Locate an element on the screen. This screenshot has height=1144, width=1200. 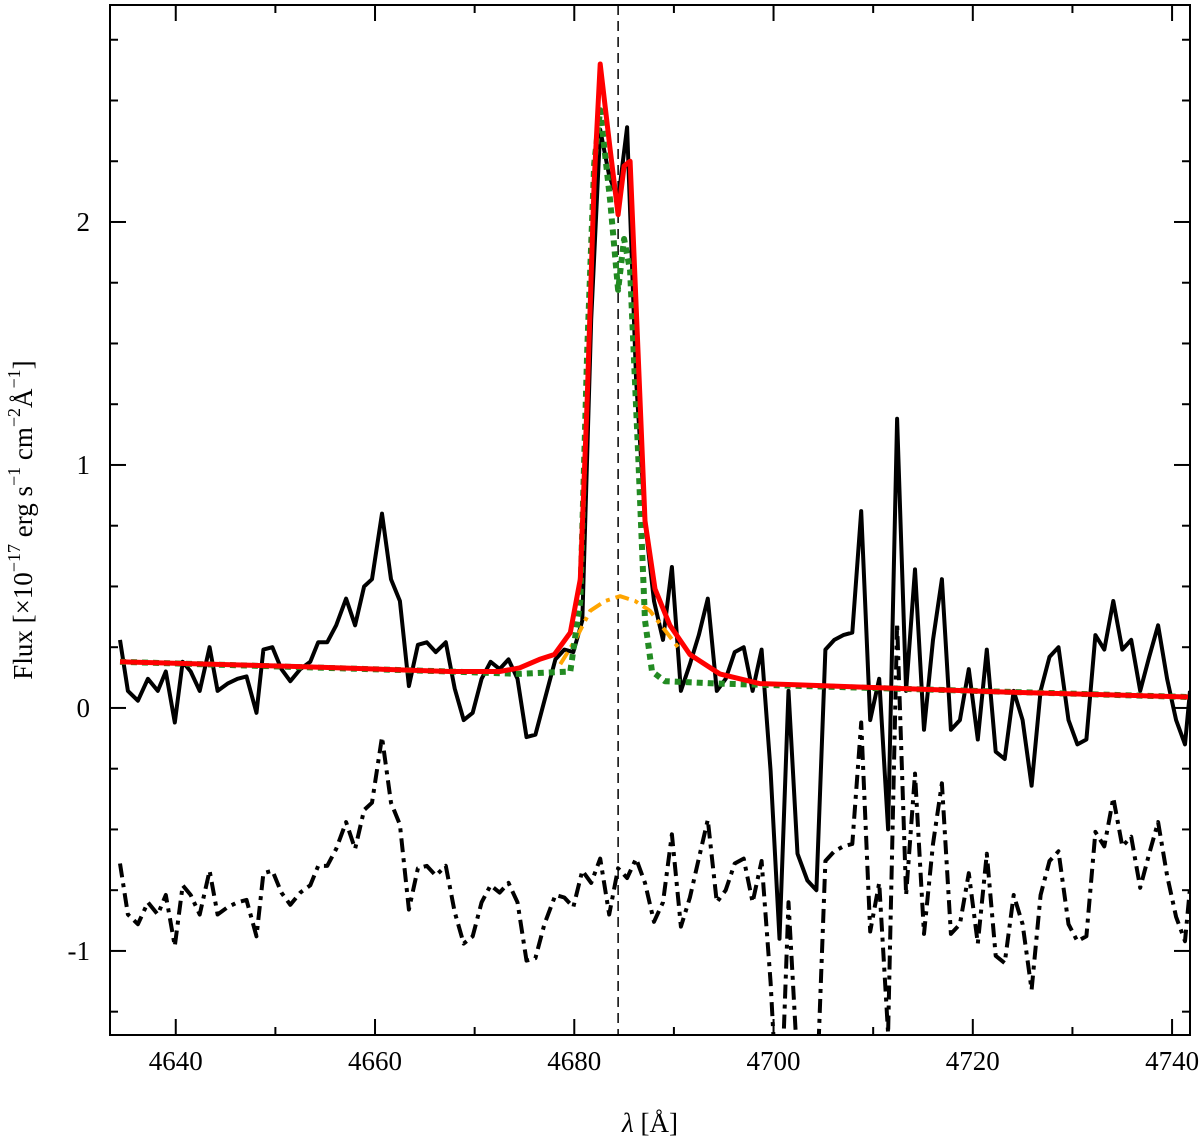
y-label-part: Å is located at coordinates (23, 398).